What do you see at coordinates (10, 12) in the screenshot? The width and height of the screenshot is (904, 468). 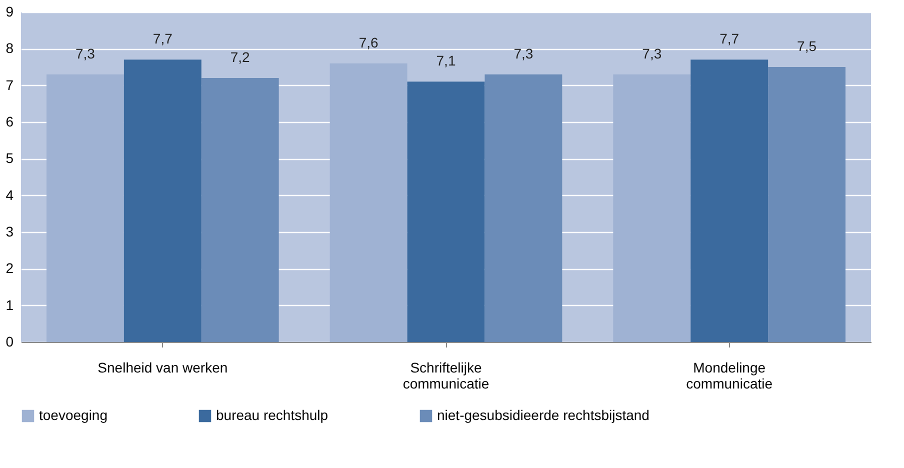 I see `y-tick-label: 9` at bounding box center [10, 12].